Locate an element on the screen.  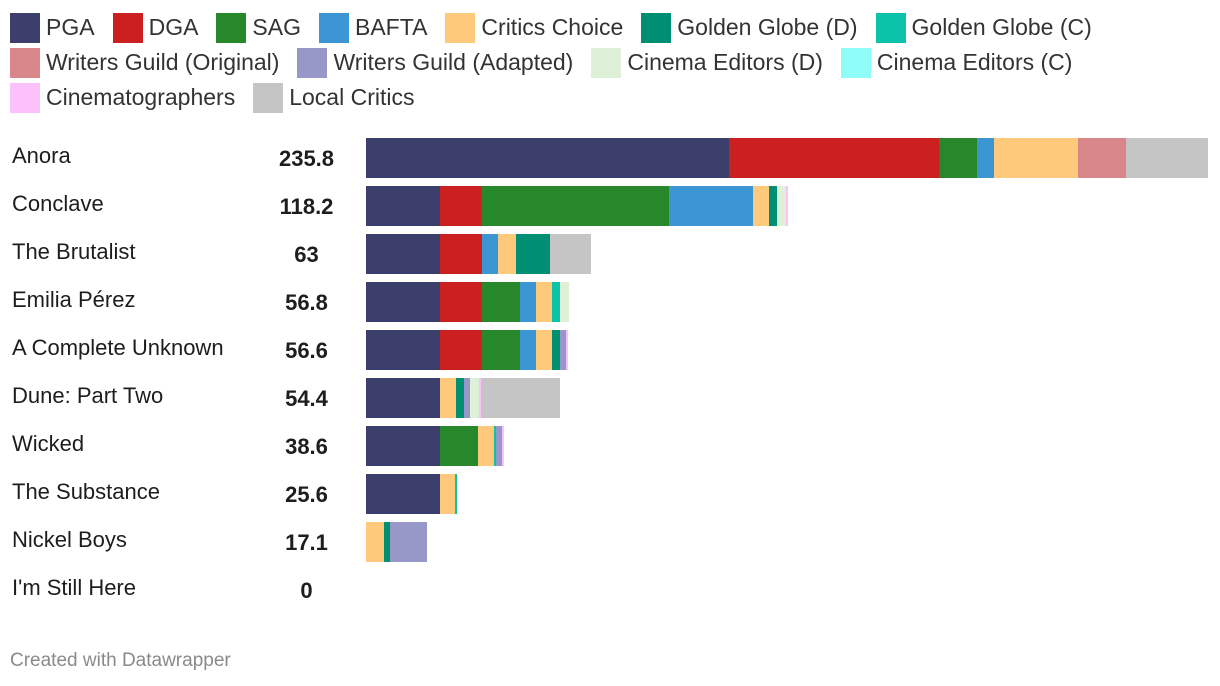
legend-item-critics-choice: Critics Choice is located at coordinates (534, 27).